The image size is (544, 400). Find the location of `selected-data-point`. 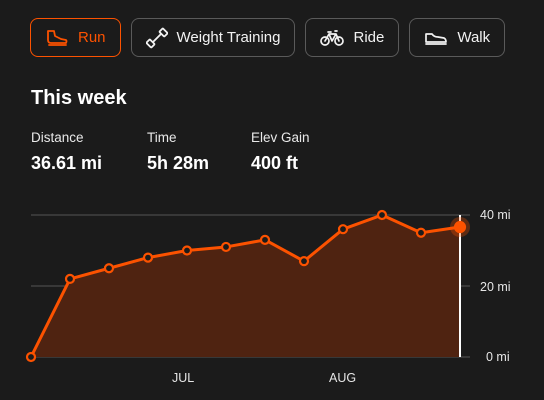

selected-data-point is located at coordinates (460, 227).